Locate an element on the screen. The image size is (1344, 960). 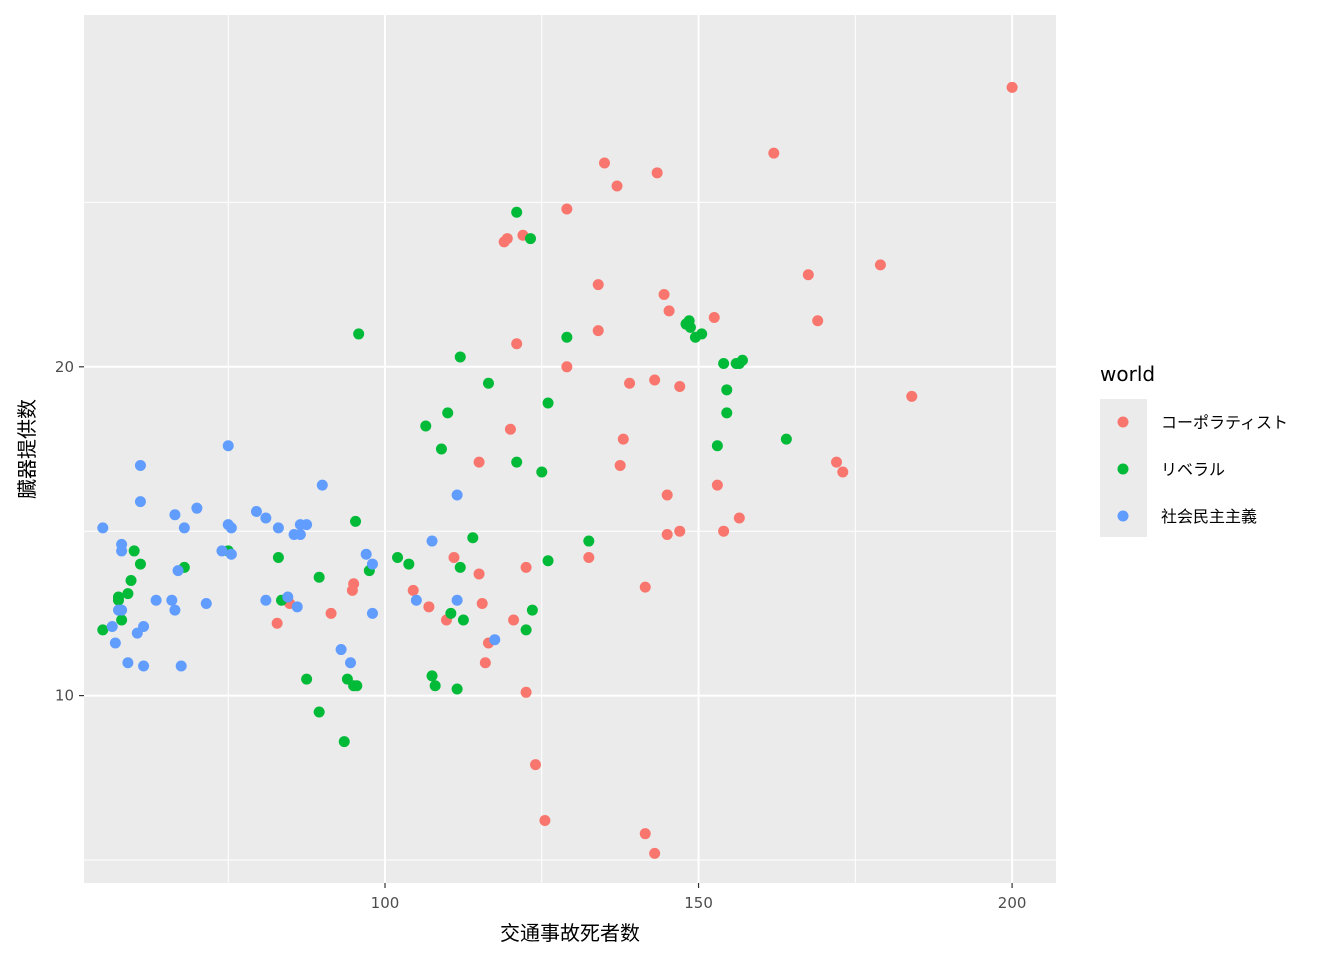
x-tick-label: 100 is located at coordinates (385, 903).